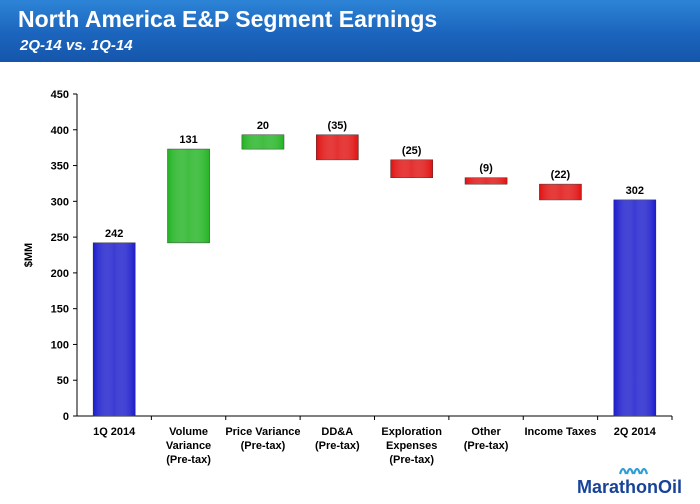 The image size is (700, 504). What do you see at coordinates (60, 167) in the screenshot?
I see `y-tick-label: 350` at bounding box center [60, 167].